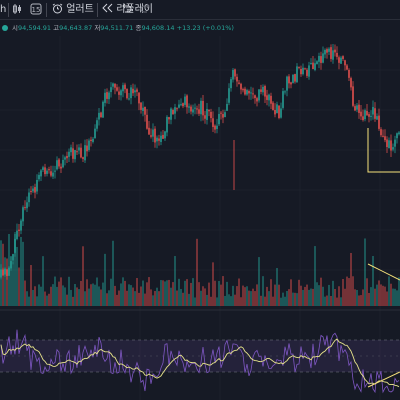  What do you see at coordinates (56, 28) in the screenshot?
I see `high-label: 고` at bounding box center [56, 28].